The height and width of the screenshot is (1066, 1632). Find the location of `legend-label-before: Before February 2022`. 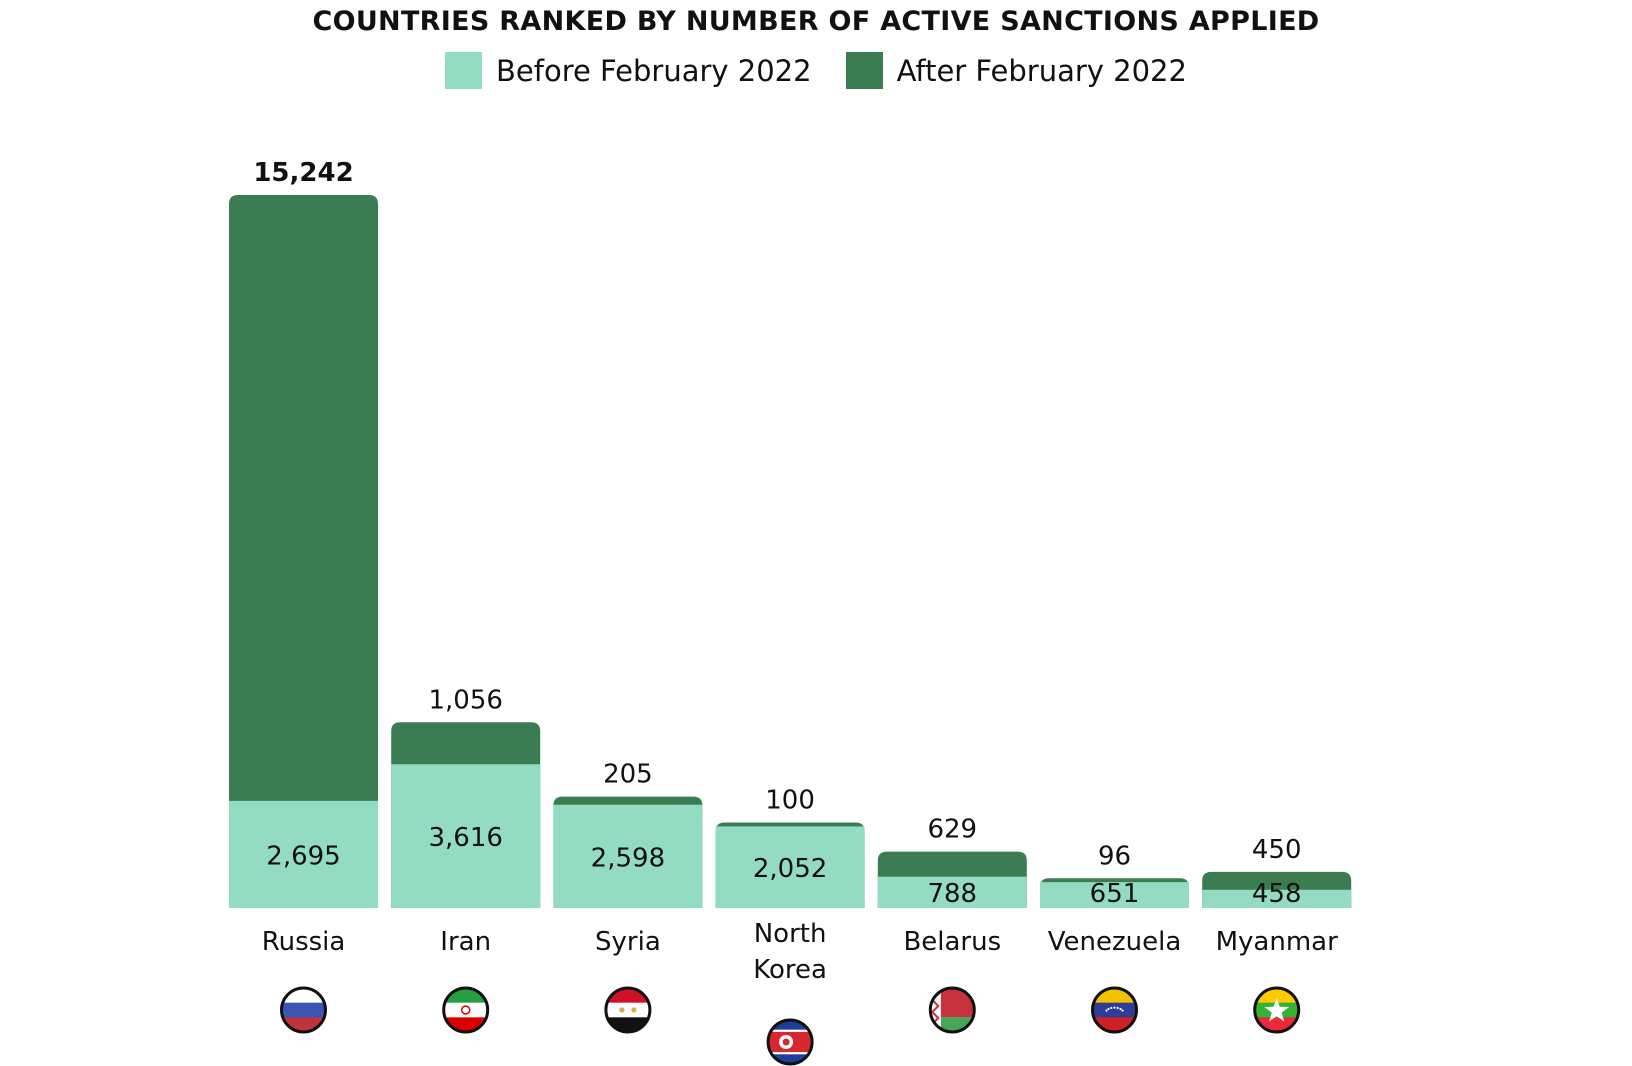

legend-label-before: Before February 2022 is located at coordinates (654, 70).